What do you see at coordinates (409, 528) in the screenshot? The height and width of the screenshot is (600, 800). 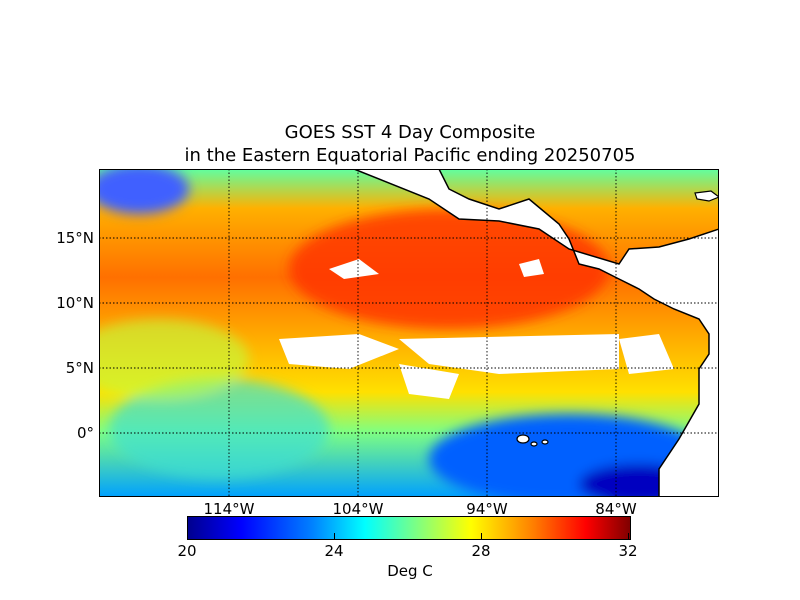 I see `colorbar` at bounding box center [409, 528].